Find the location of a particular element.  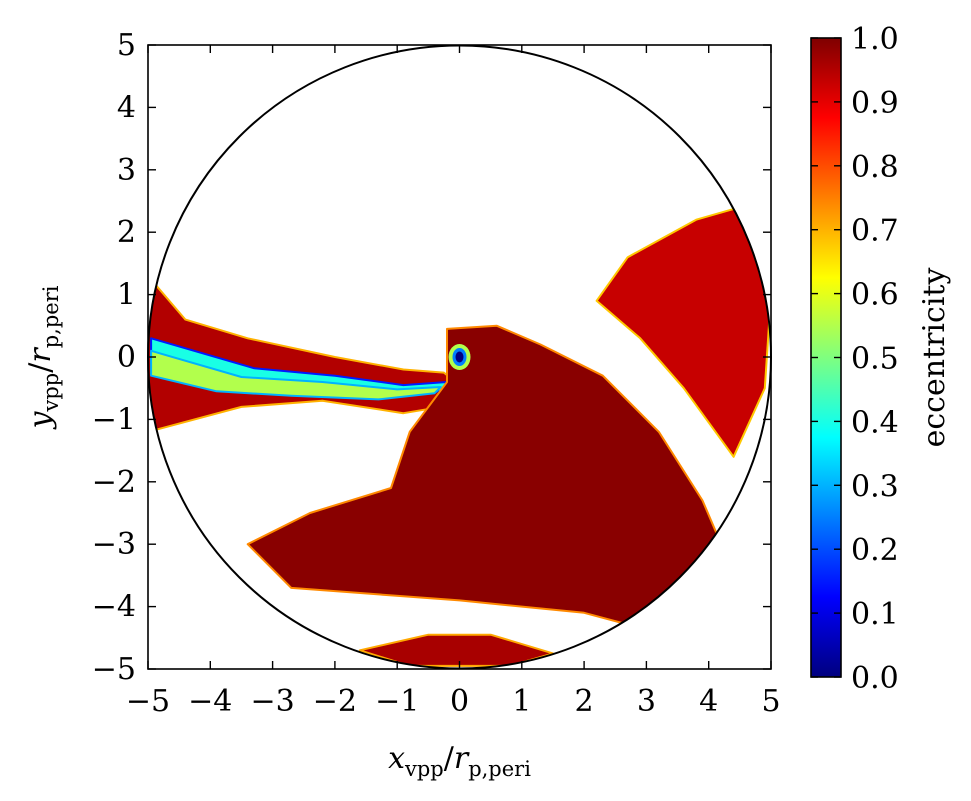

x-tick-label: 5 is located at coordinates (770, 701).